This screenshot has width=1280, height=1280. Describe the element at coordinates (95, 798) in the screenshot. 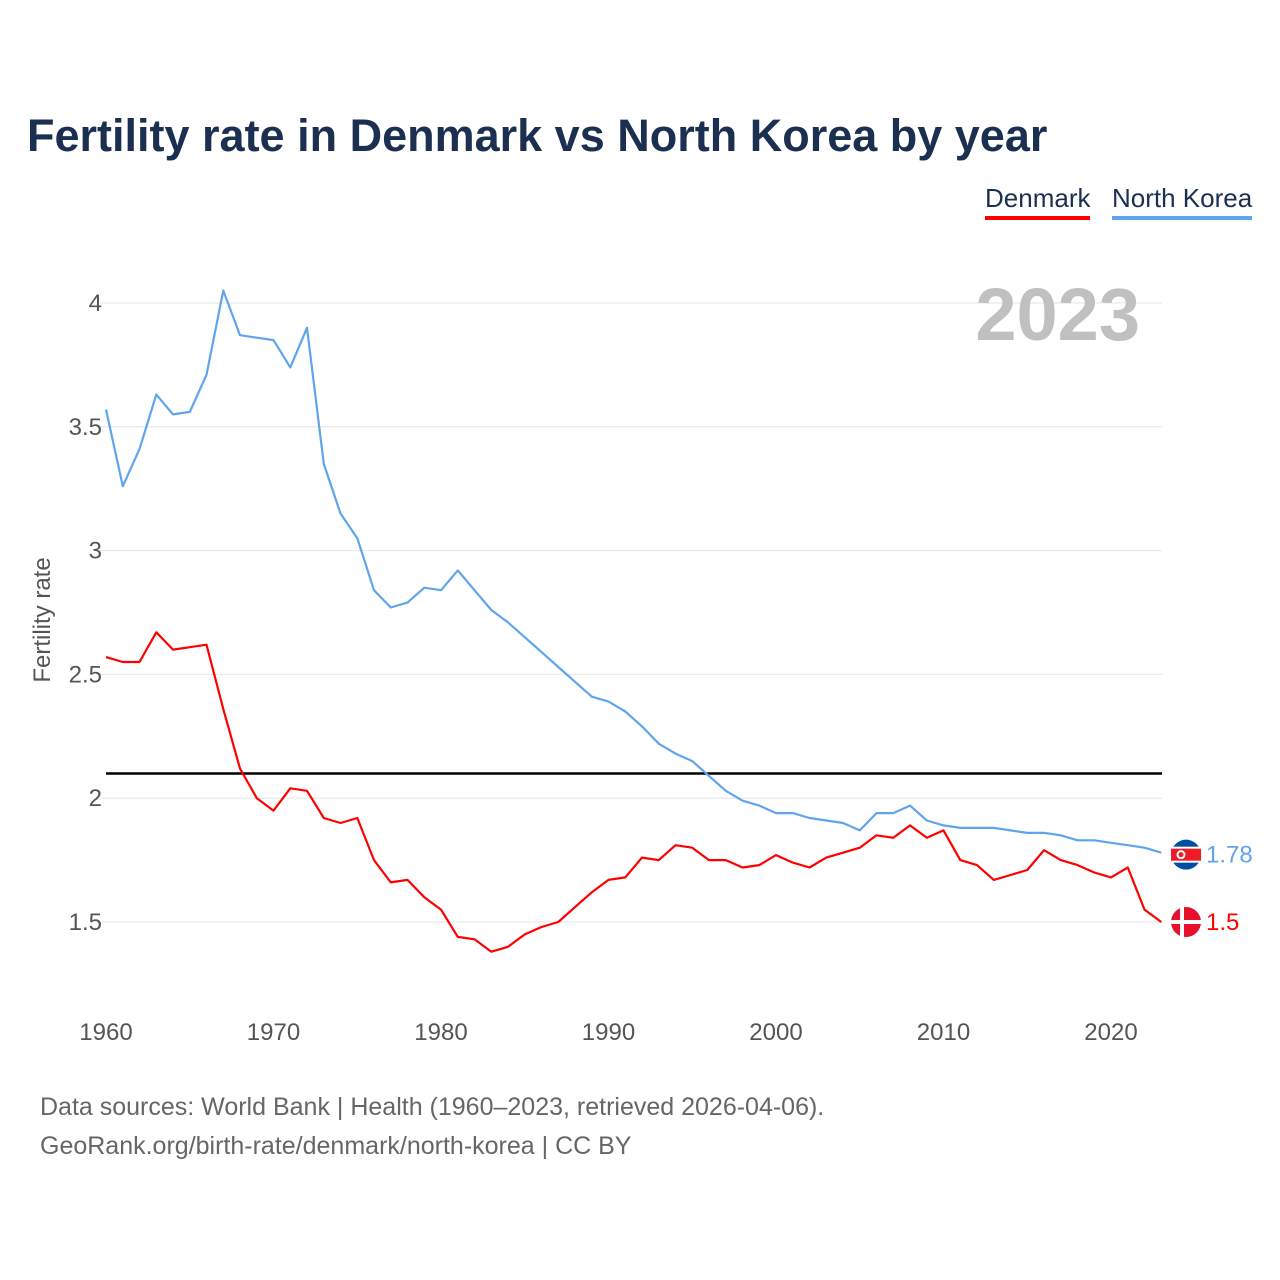

I see `y-tick-label: 2` at that location.